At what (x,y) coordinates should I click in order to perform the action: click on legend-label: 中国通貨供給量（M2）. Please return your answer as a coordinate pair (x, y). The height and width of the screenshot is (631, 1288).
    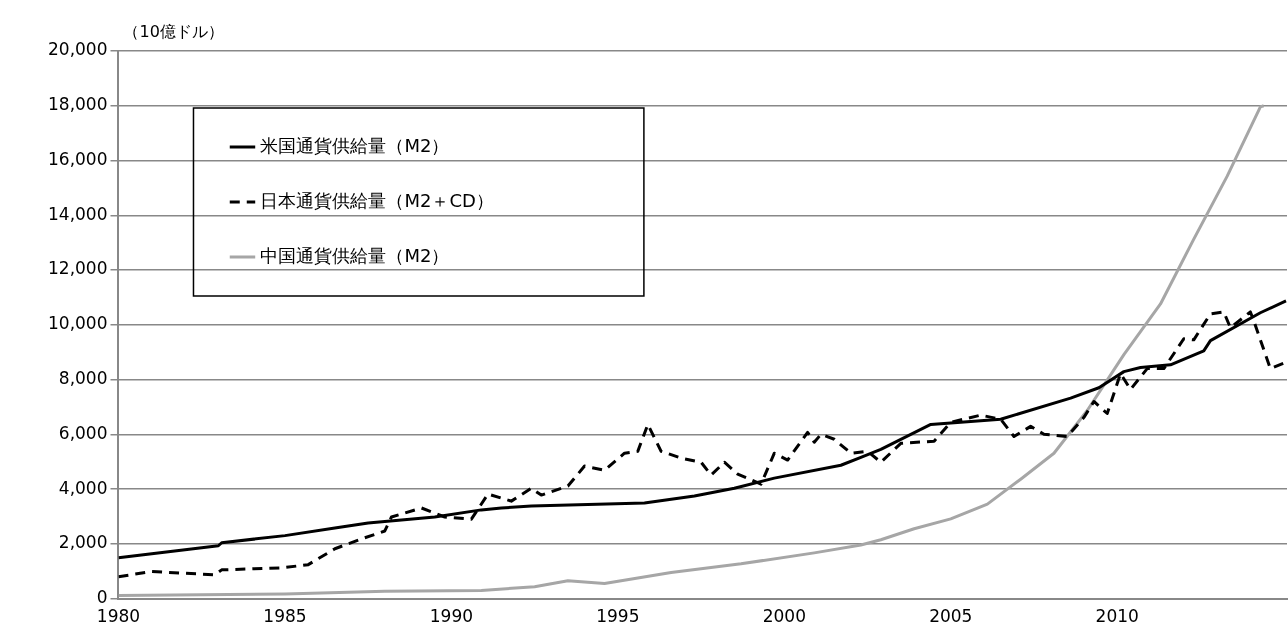
    Looking at the image, I should click on (355, 255).